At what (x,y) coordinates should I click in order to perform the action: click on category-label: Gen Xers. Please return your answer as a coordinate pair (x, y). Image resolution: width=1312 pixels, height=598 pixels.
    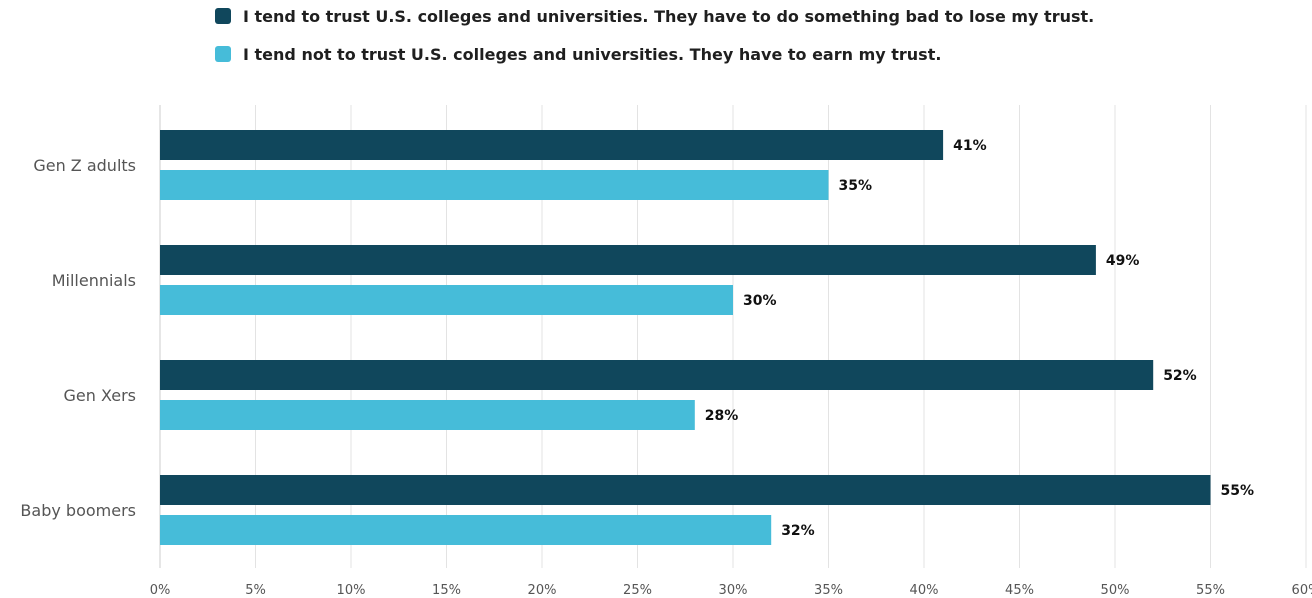
    Looking at the image, I should click on (100, 395).